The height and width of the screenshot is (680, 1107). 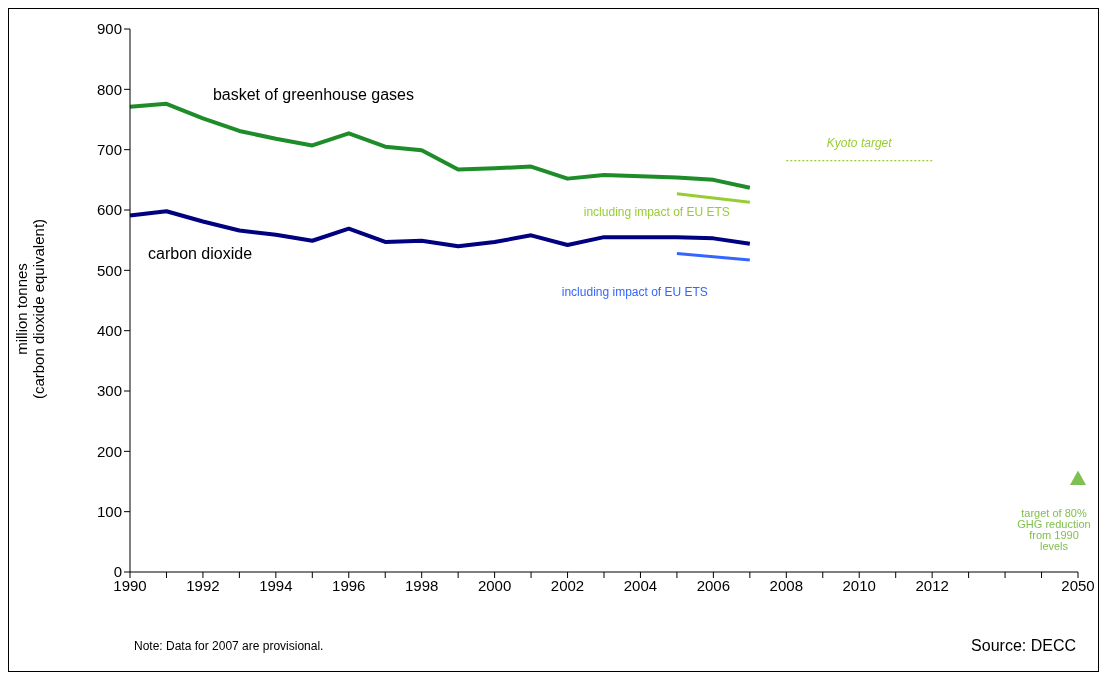 I want to click on y-axis-title: million tonnes (carbon dioxide equivalent), so click(x=30, y=309).